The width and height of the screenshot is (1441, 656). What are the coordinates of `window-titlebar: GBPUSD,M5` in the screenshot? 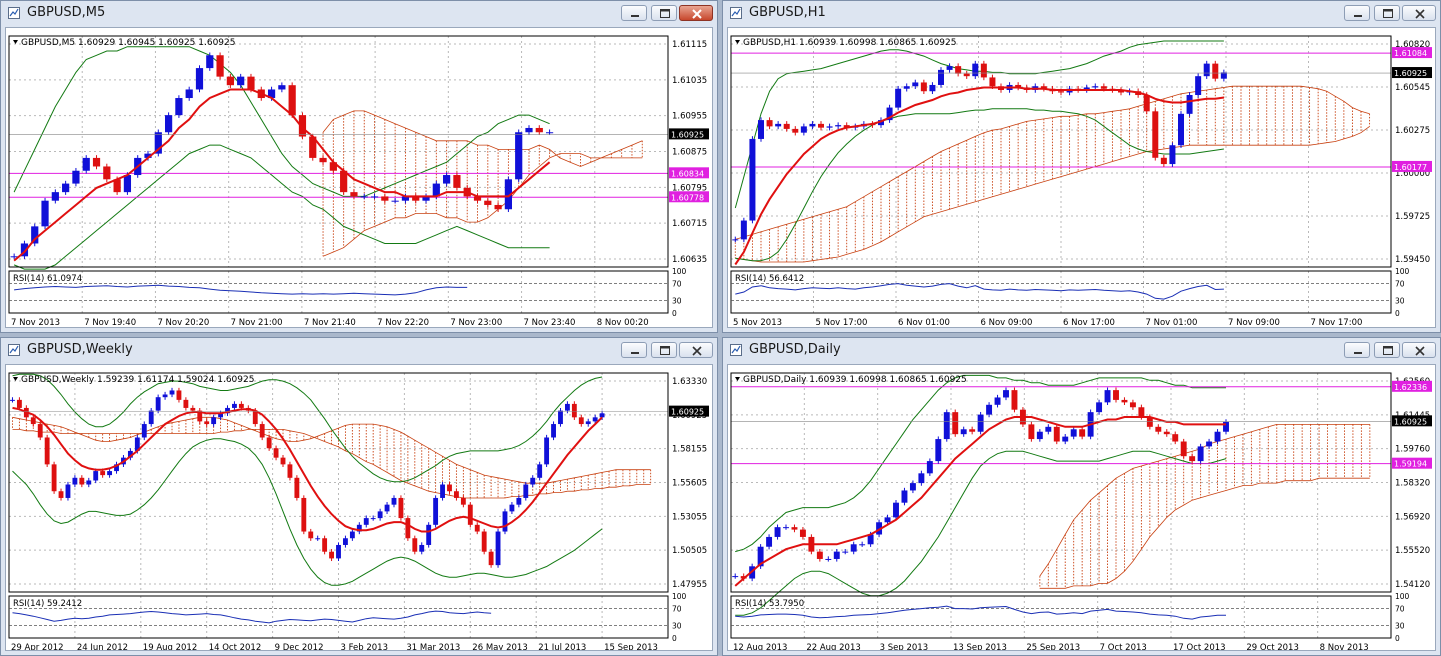 It's located at (359, 14).